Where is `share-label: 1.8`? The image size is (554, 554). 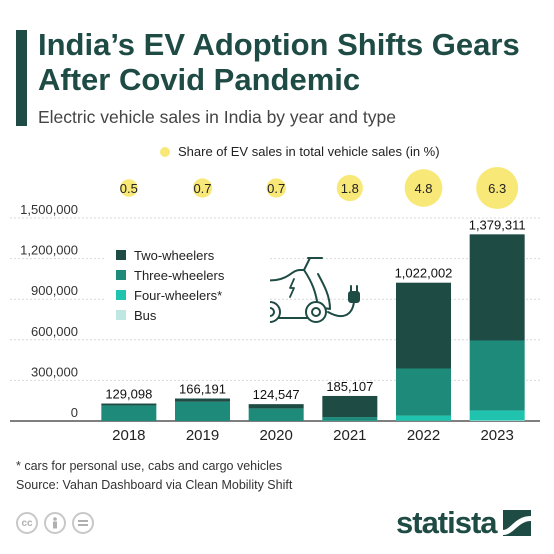 share-label: 1.8 is located at coordinates (350, 188).